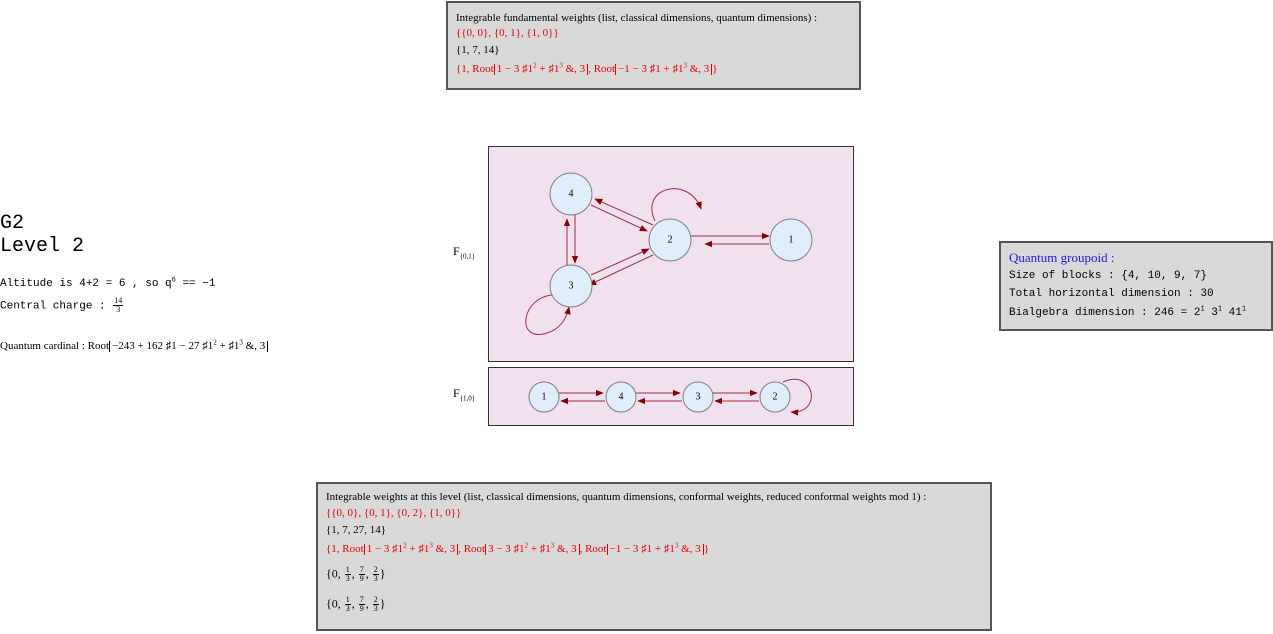 The height and width of the screenshot is (634, 1273). I want to click on fusion-graph-label-10: F{1,0}, so click(464, 394).